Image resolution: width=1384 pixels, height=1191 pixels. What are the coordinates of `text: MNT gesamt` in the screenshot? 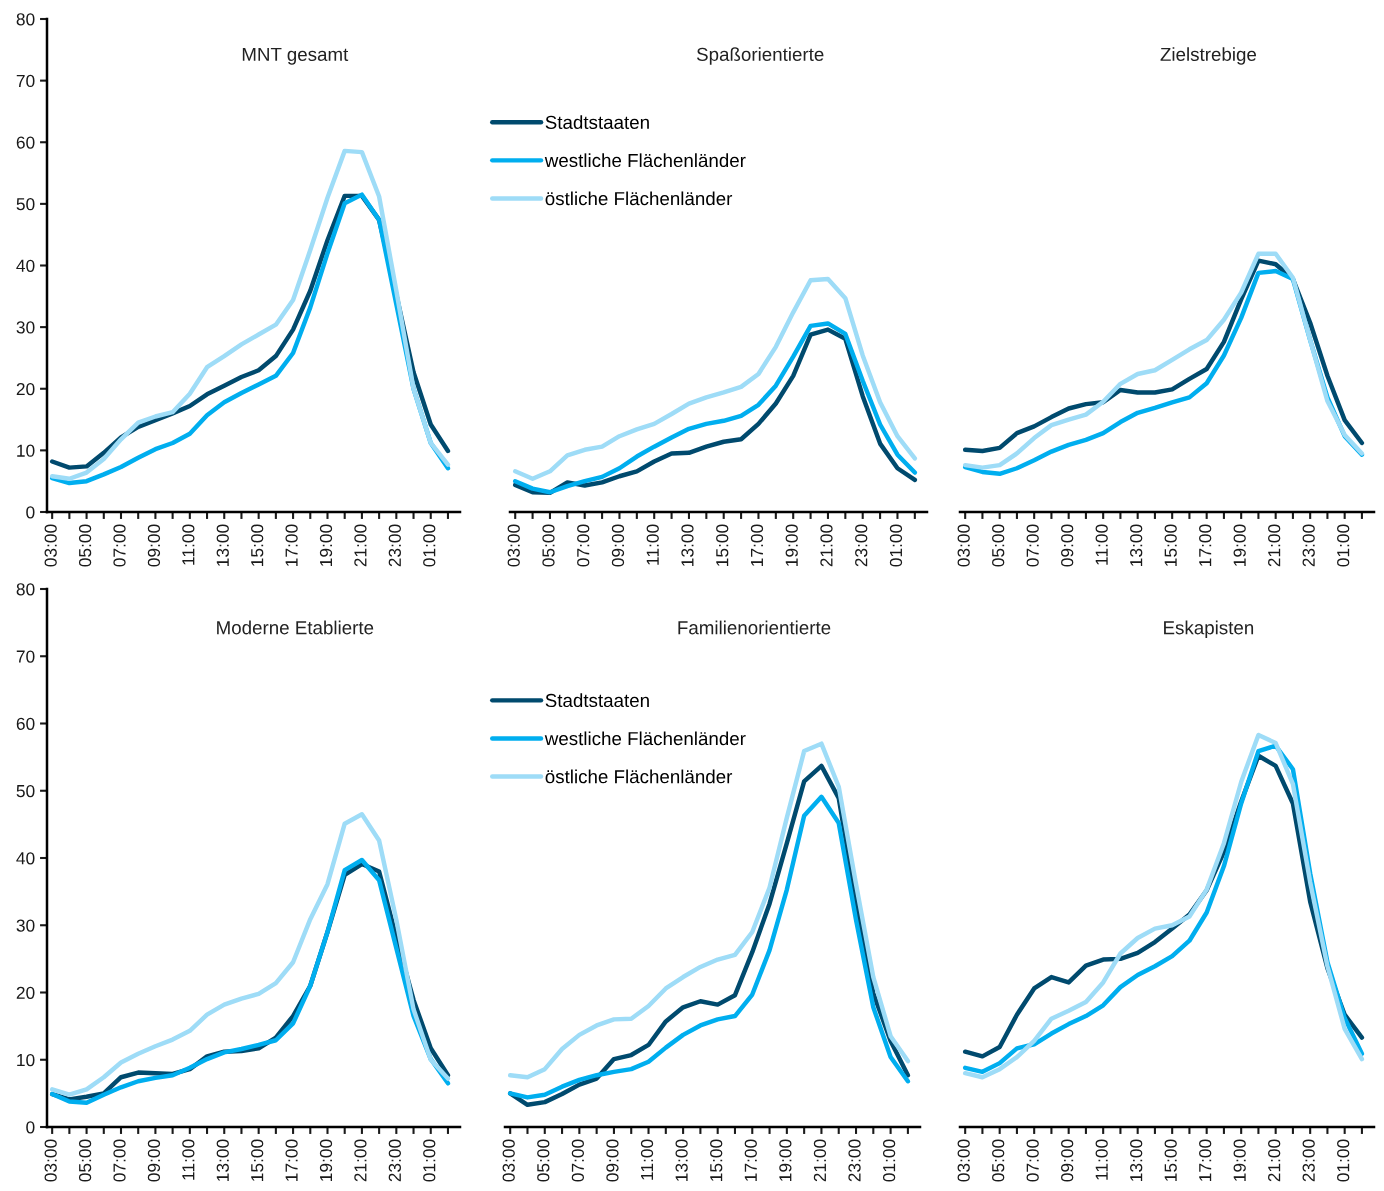 It's located at (295, 56).